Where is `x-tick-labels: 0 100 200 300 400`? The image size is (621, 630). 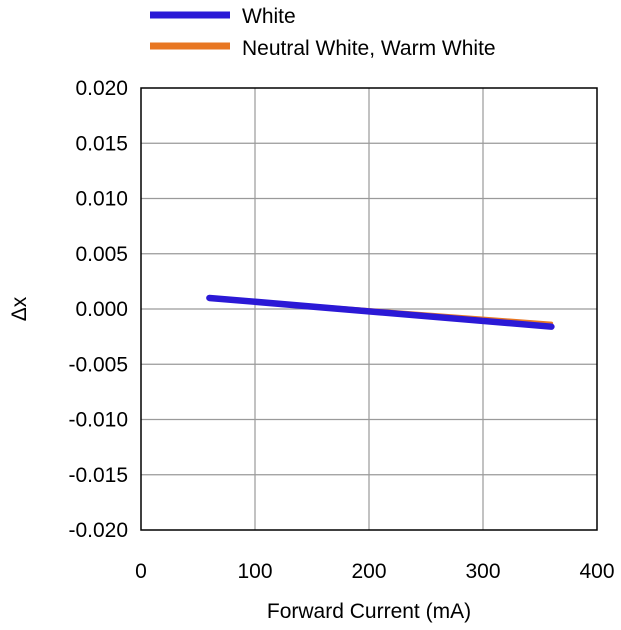
x-tick-labels: 0 100 200 300 400 is located at coordinates (374, 571).